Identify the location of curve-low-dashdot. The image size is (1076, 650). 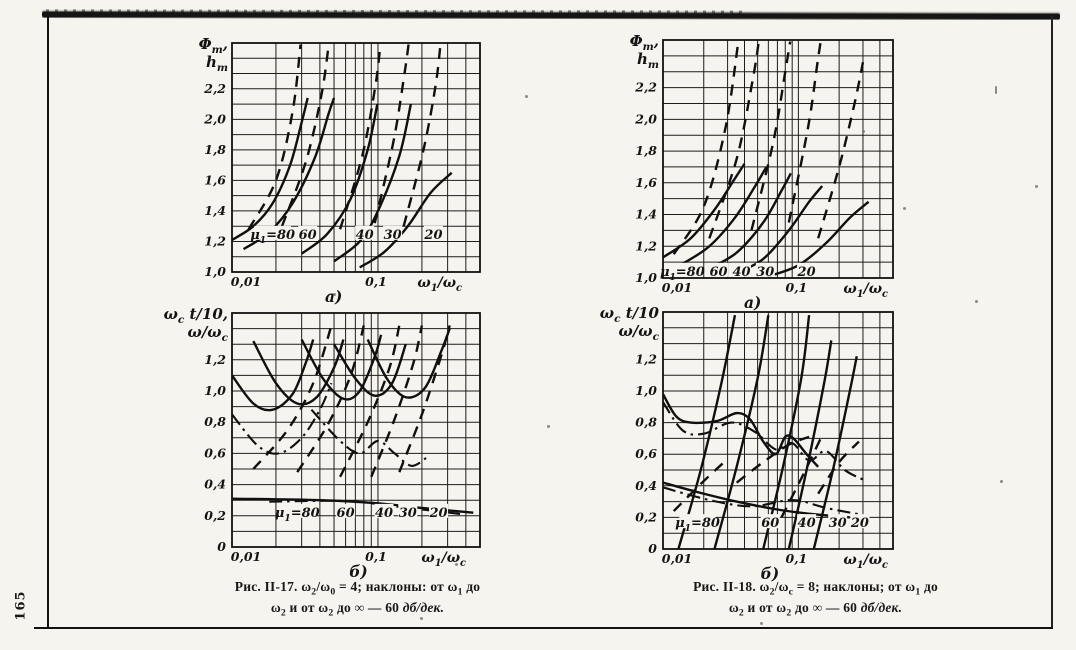
(761, 501).